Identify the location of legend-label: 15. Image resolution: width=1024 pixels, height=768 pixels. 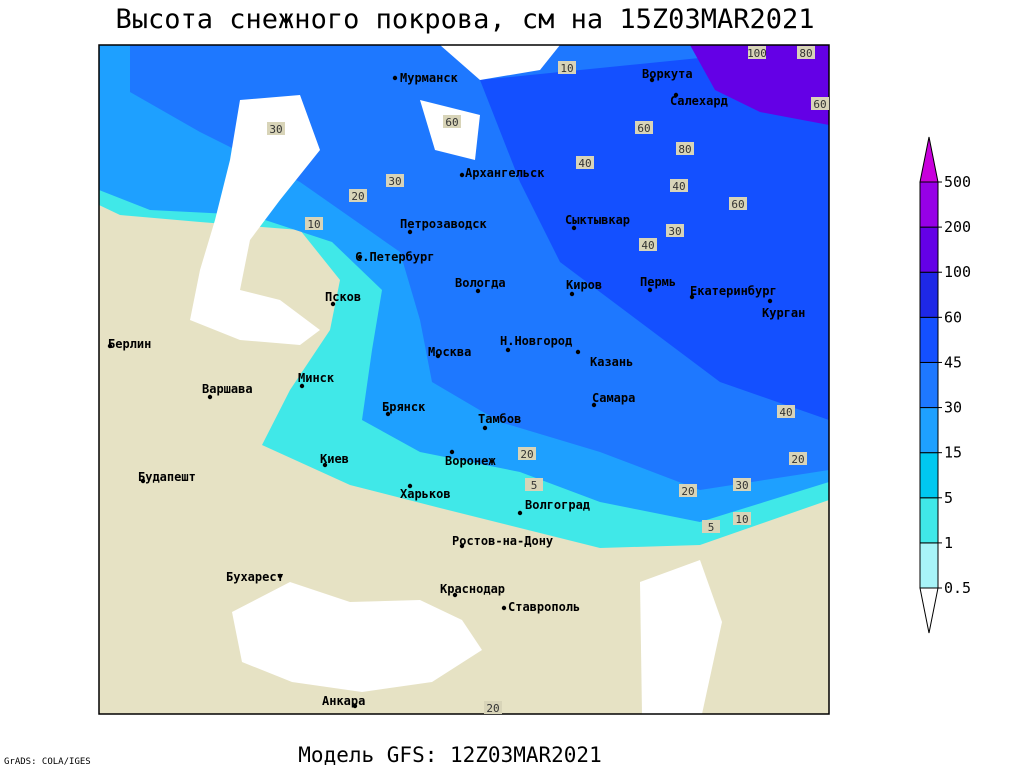
(953, 453).